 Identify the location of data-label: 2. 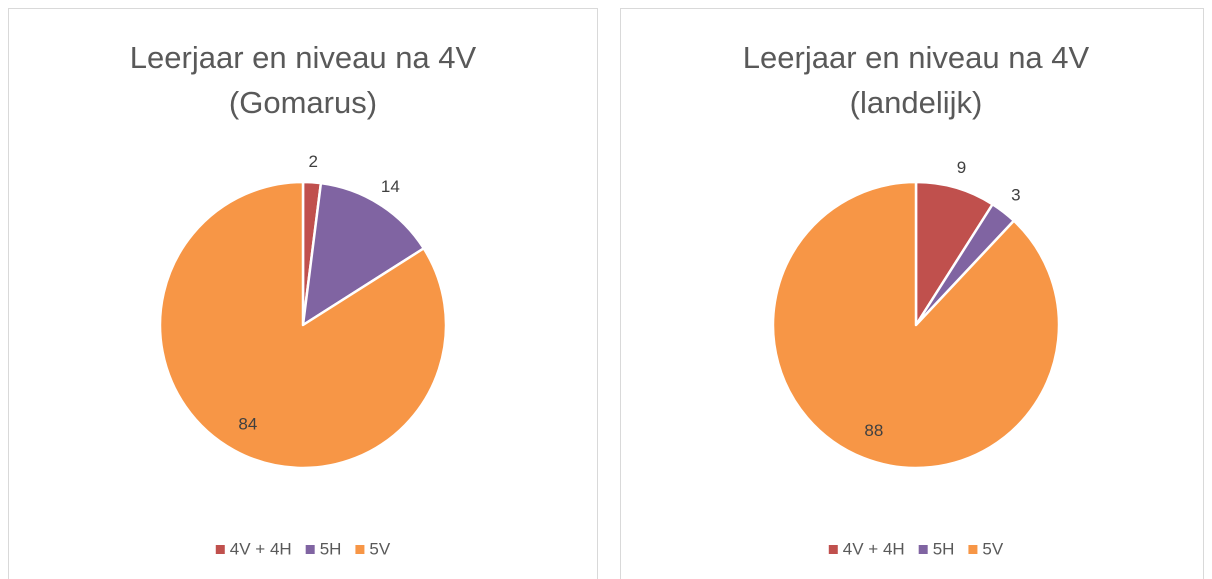
(313, 161).